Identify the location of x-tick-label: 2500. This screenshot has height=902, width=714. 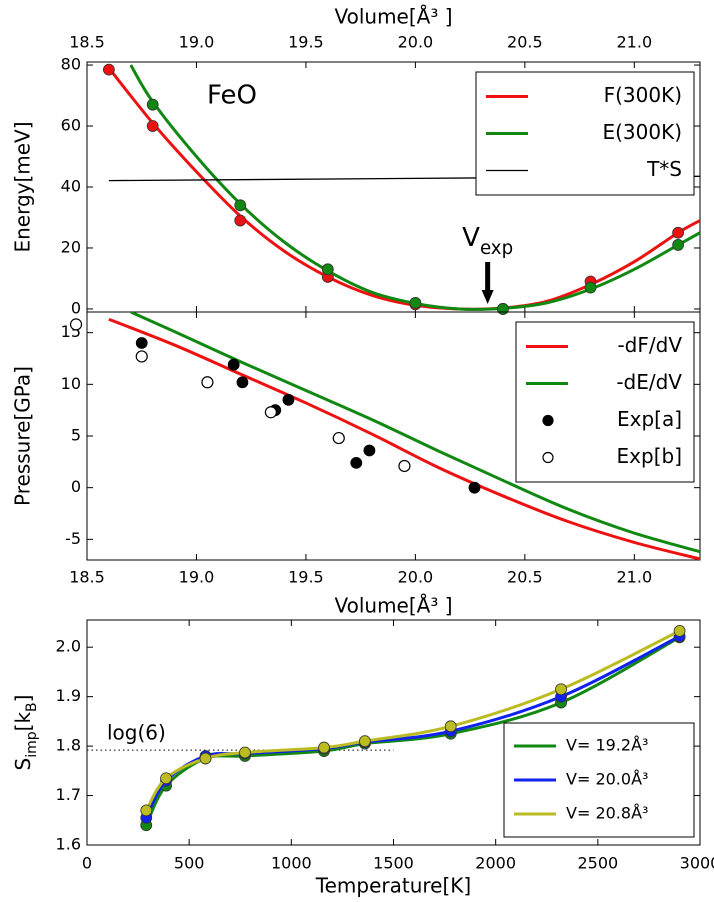
(597, 863).